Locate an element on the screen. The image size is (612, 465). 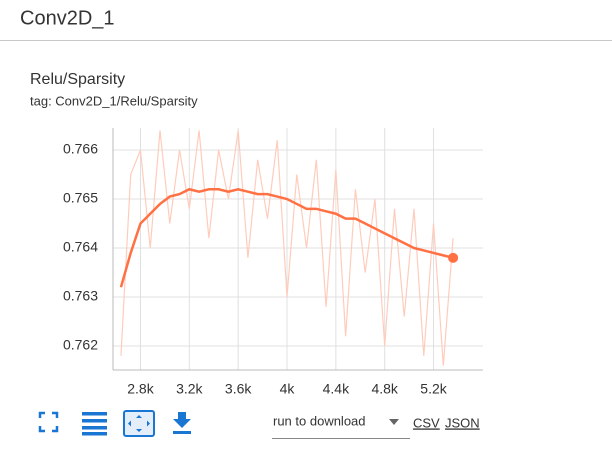
fullscreen-button is located at coordinates (48, 422).